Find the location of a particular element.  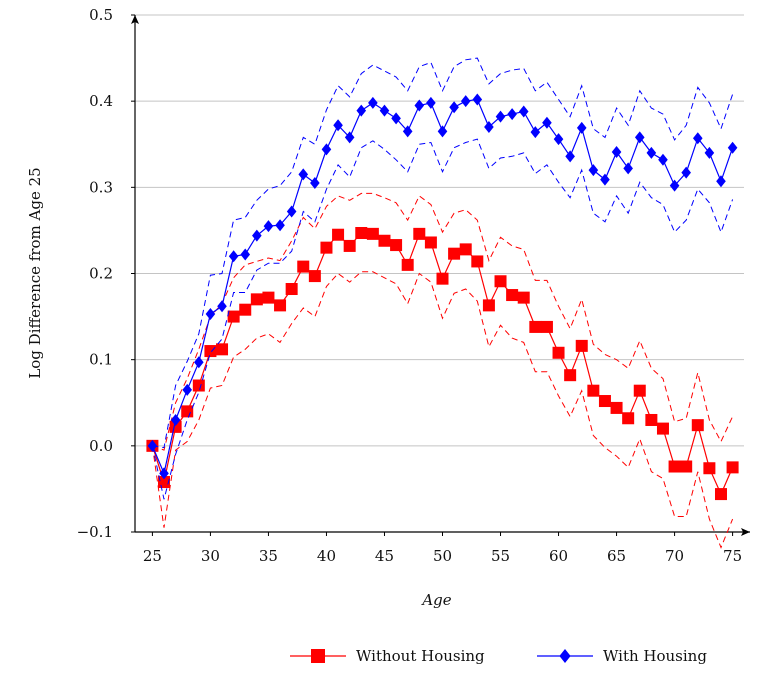

x-tick-label: 60 is located at coordinates (558, 556).